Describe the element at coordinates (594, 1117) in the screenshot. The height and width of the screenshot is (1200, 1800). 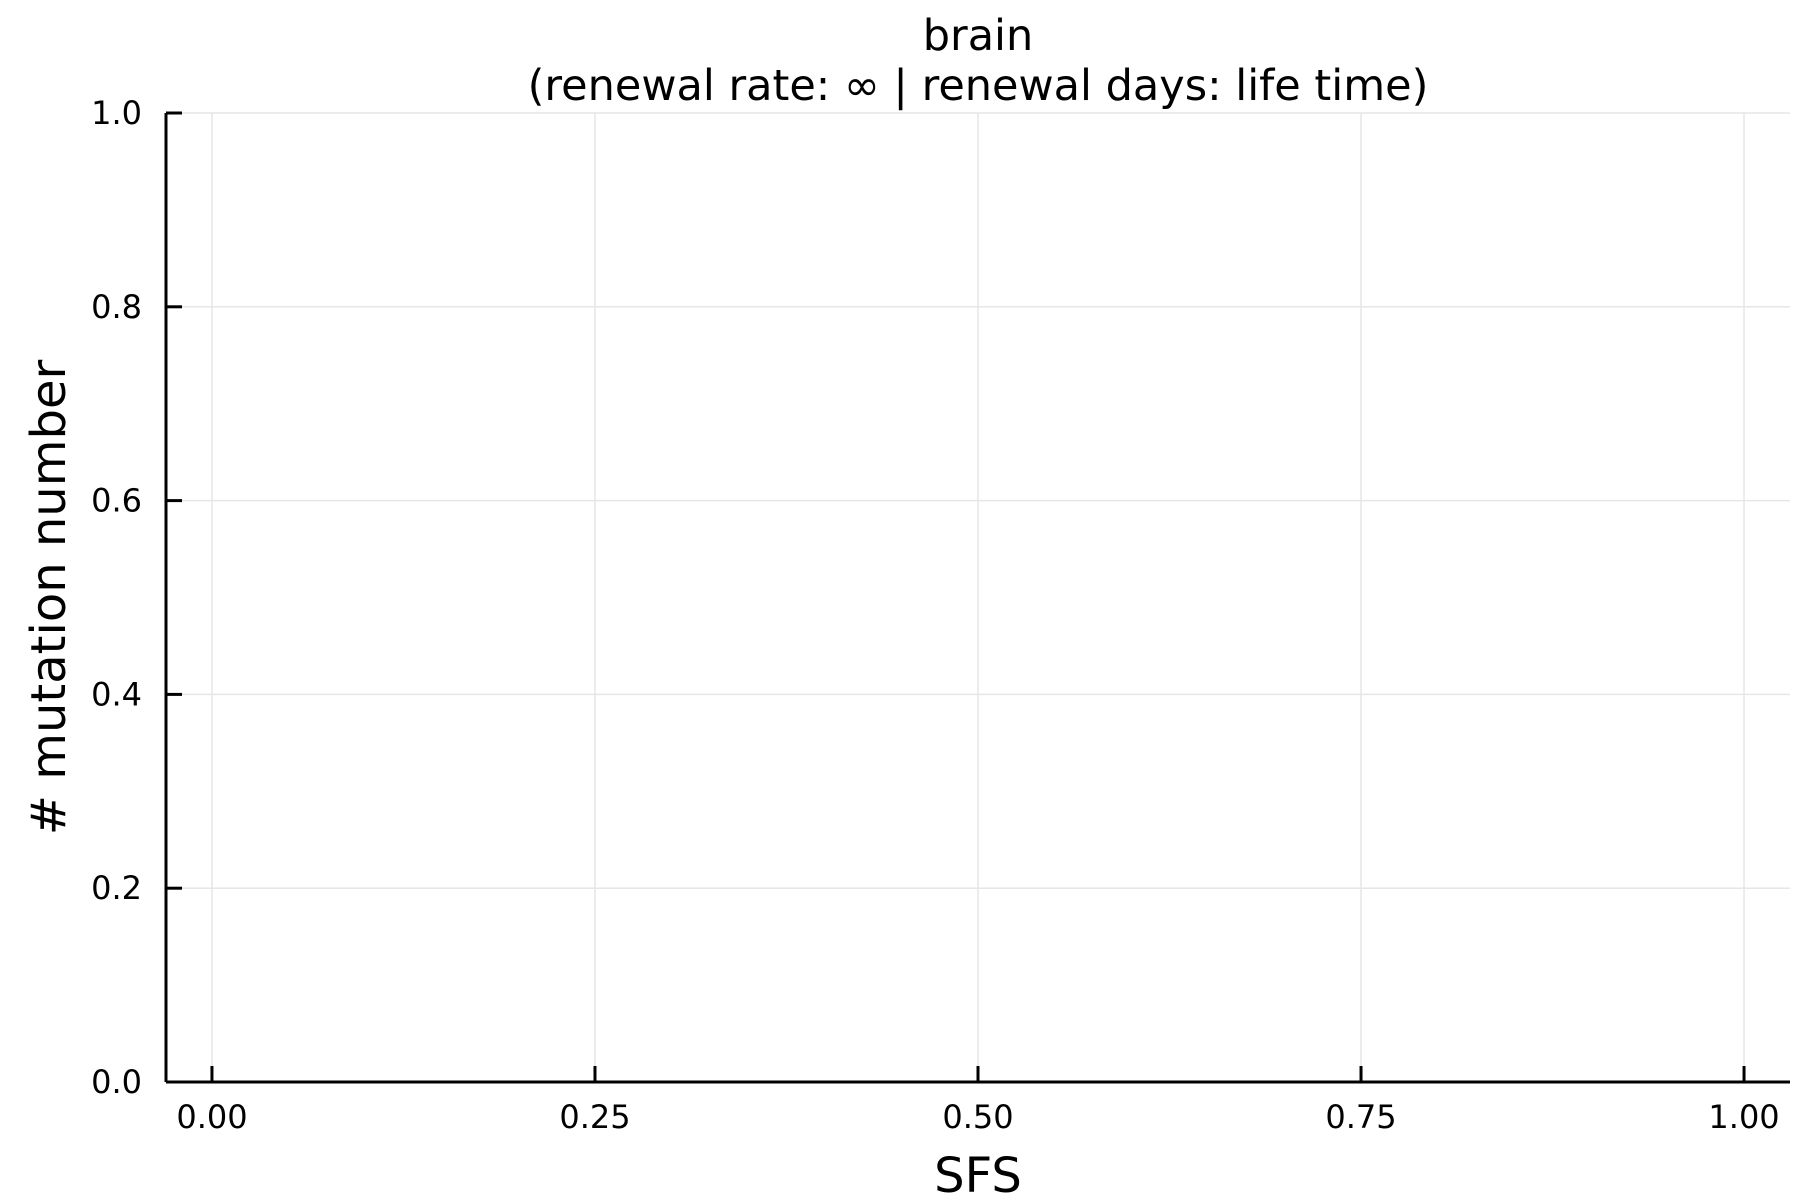
I see `x-tick-label: 0.25` at that location.